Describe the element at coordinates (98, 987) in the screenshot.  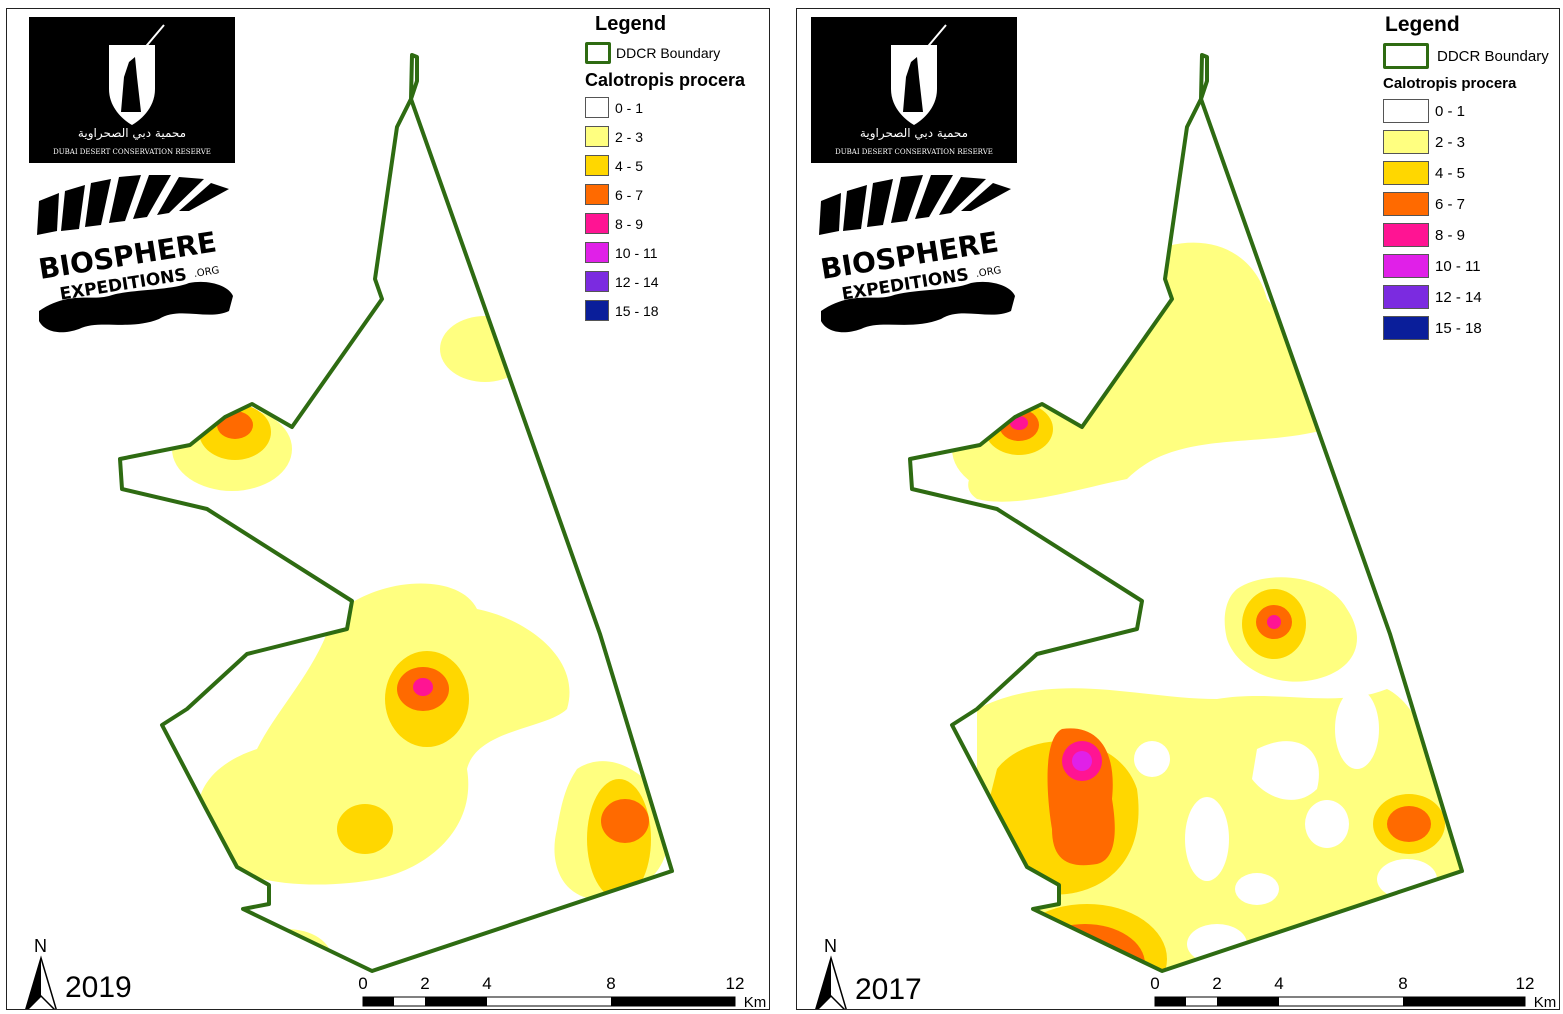
I see `year-label: 2019` at that location.